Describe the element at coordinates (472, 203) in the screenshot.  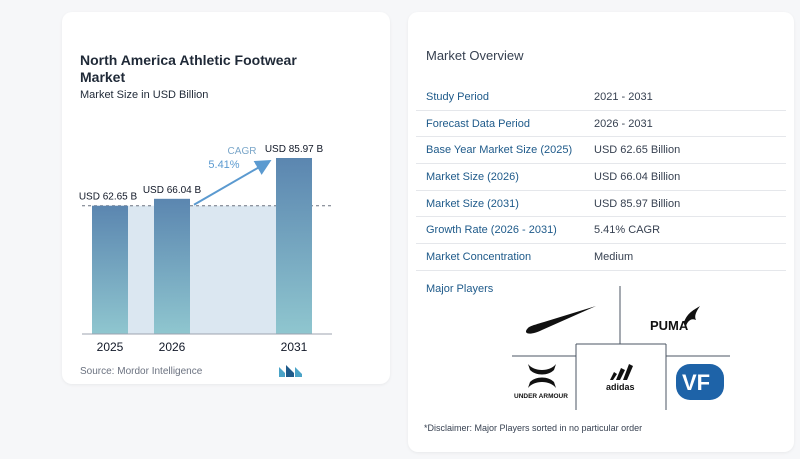
I see `row-key: Market Size (2031)` at that location.